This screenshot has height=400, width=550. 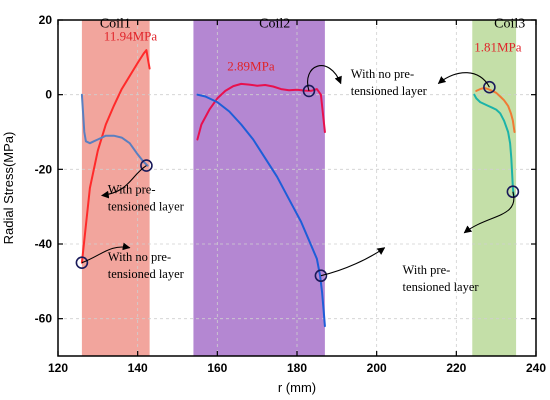 I want to click on annotation-text-2: With no pre-tensioned layer, so click(x=146, y=265).